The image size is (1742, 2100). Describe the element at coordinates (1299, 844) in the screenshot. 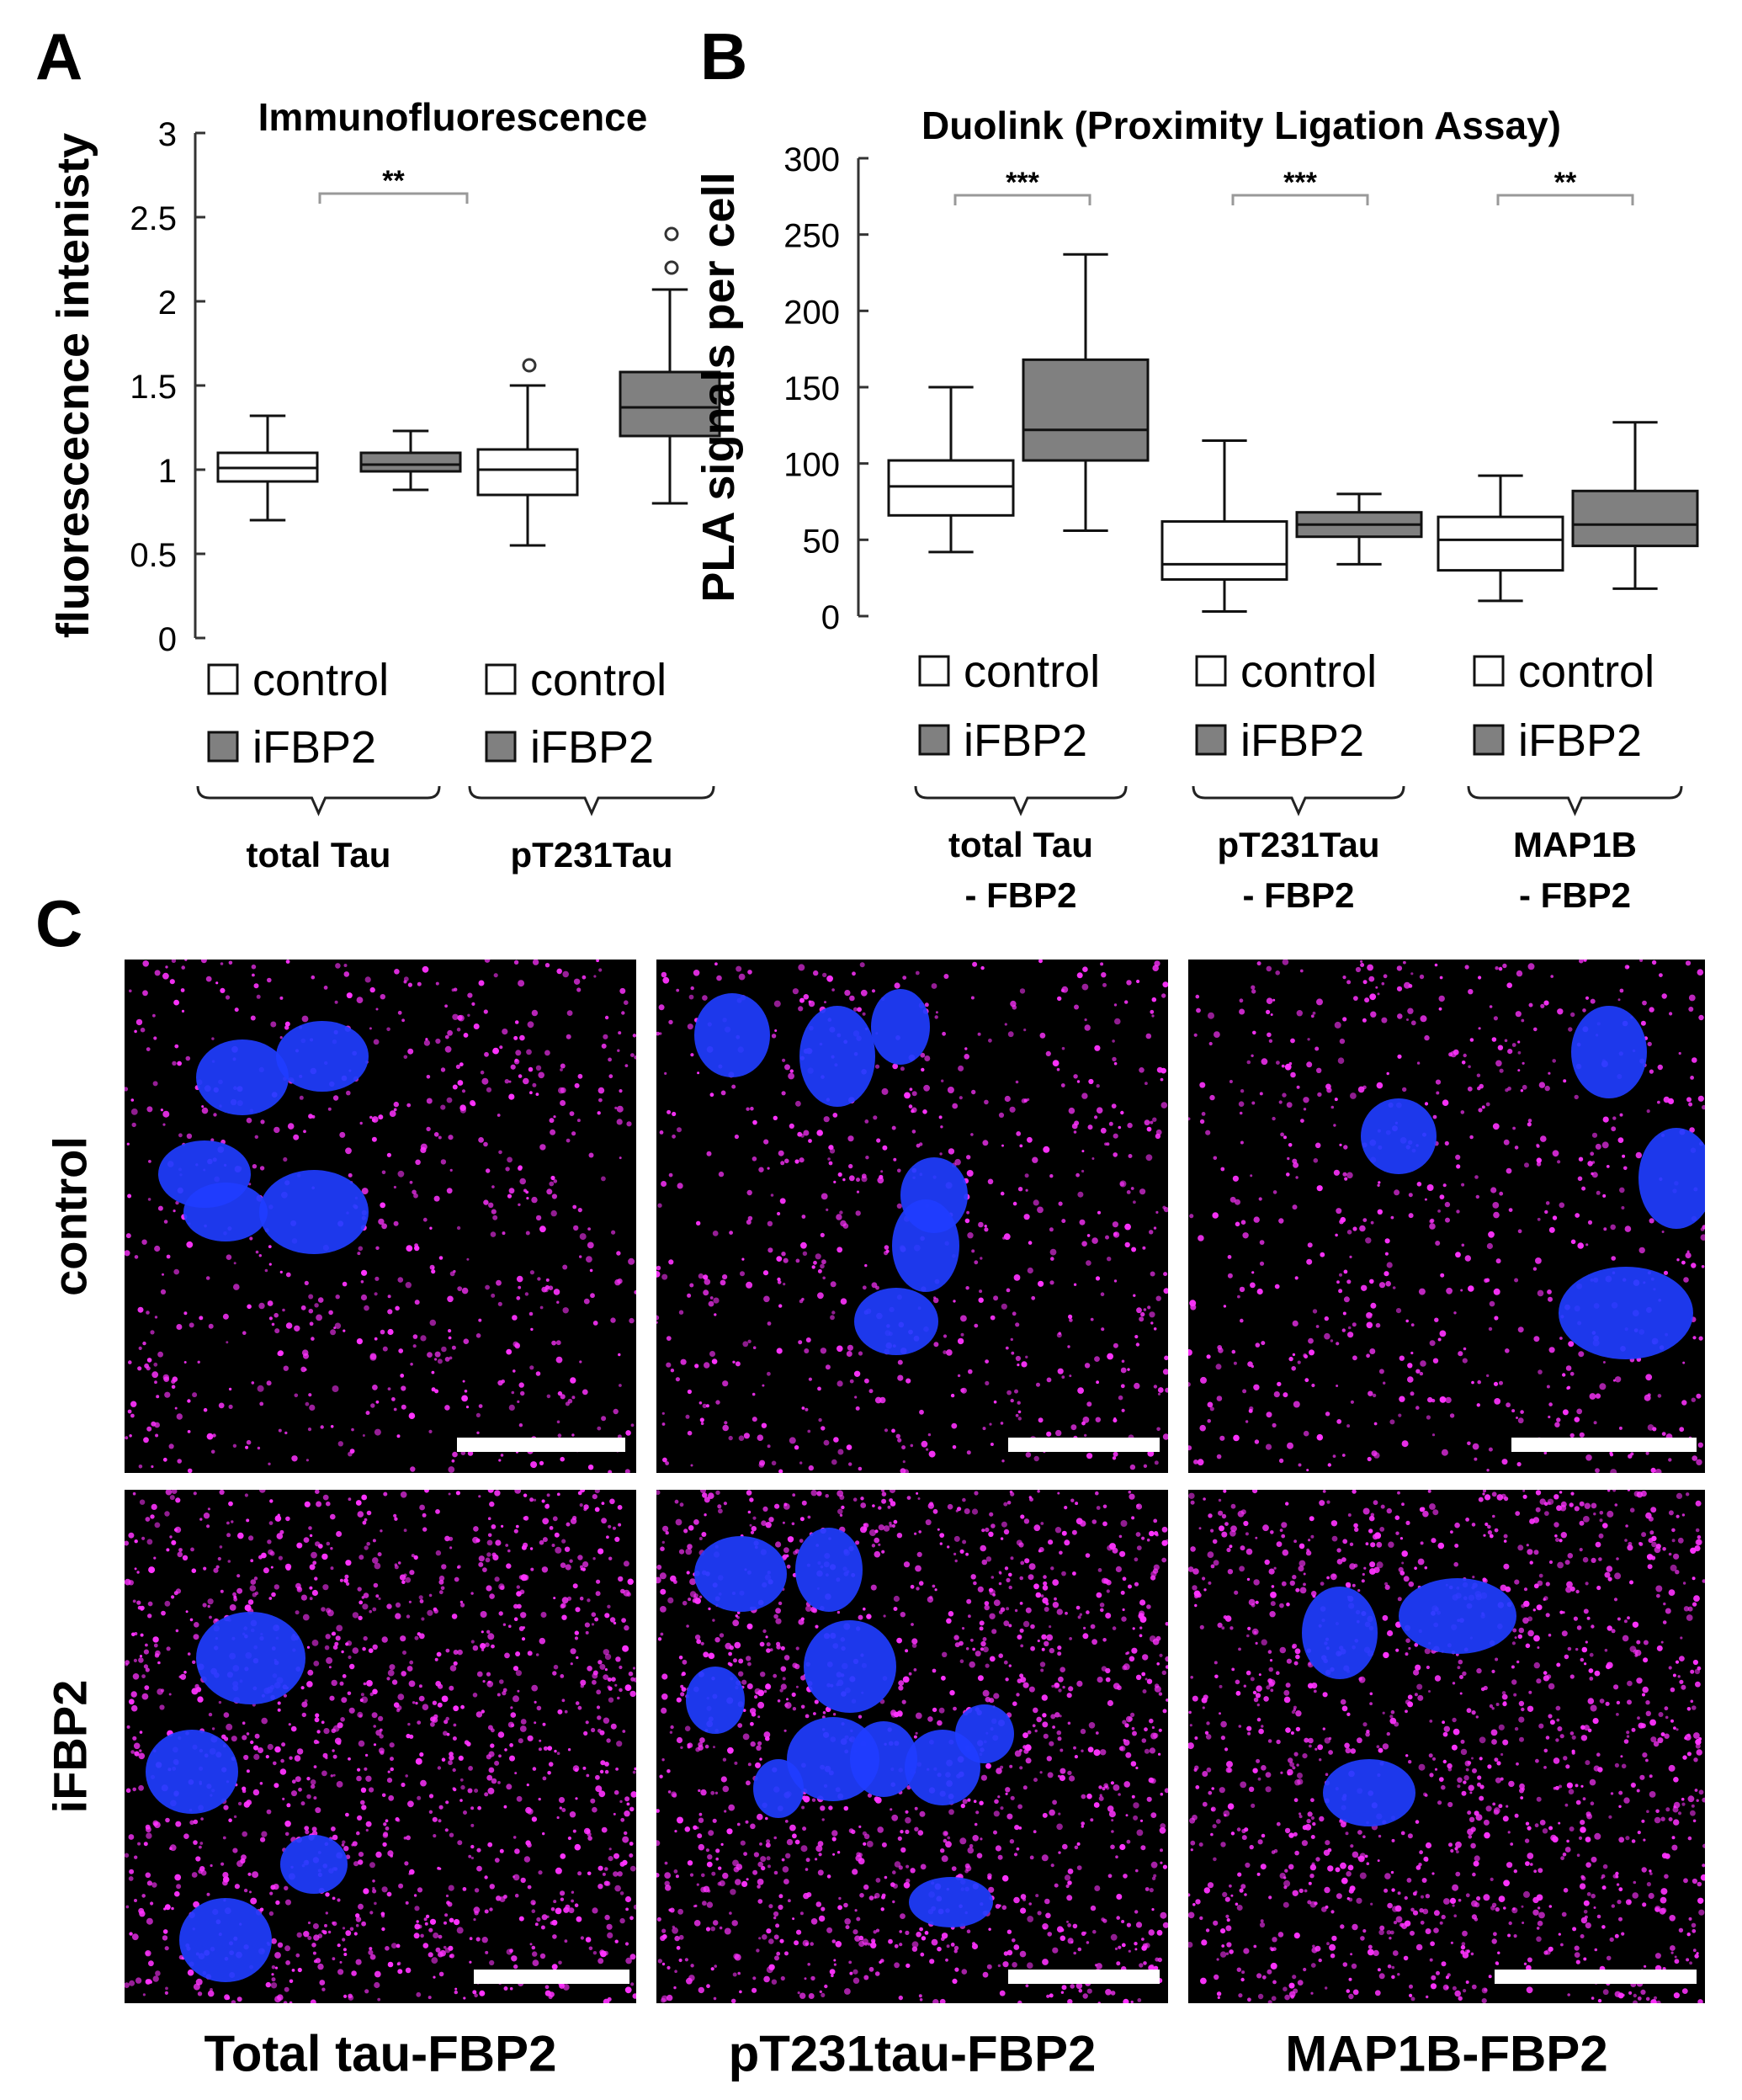

I see `group-label-line: pT231Tau` at that location.